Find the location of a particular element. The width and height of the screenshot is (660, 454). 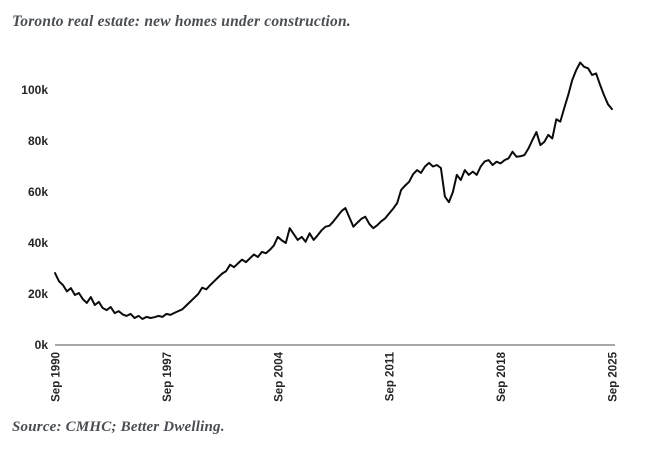

source-note: Source: CMHC; Better Dwelling. is located at coordinates (118, 427).